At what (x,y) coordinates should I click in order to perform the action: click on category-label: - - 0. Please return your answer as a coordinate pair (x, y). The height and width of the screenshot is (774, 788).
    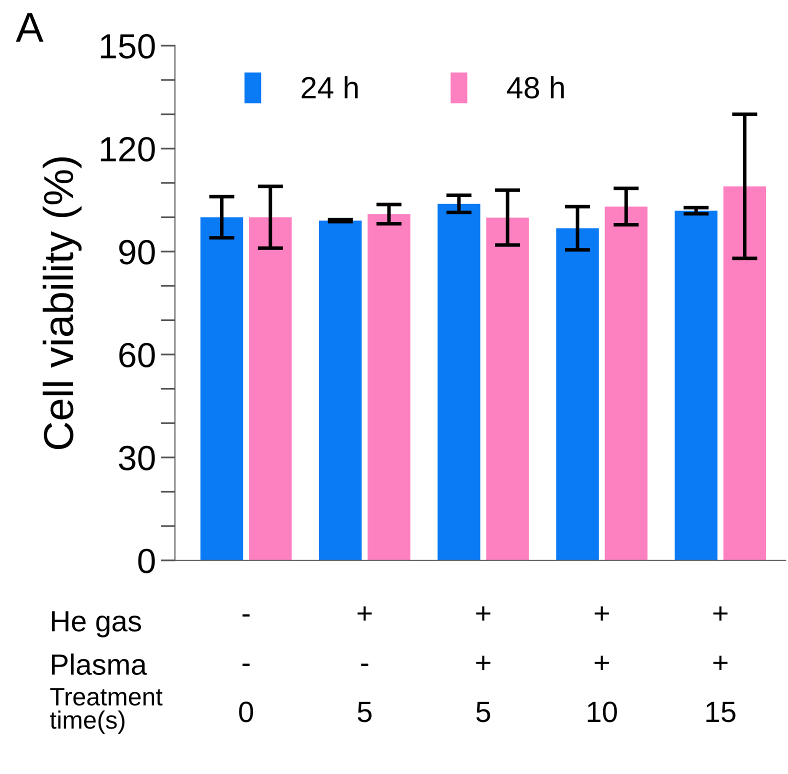
    Looking at the image, I should click on (246, 668).